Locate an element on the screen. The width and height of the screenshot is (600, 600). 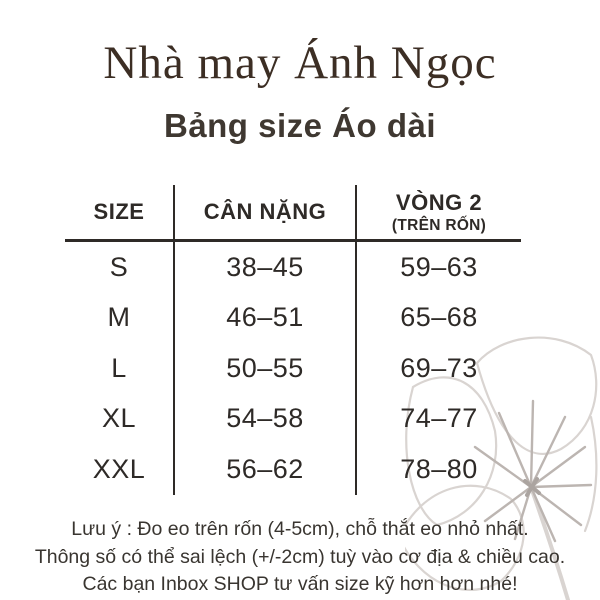
weight-cell: 38–45 is located at coordinates (265, 267).